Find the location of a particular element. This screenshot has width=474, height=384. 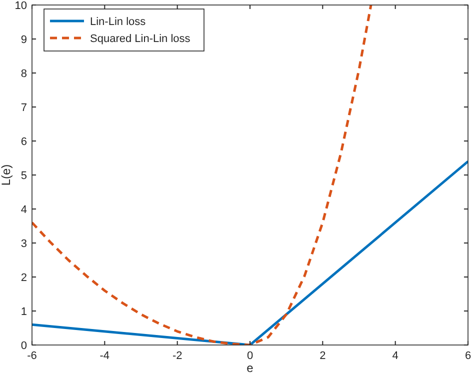

x-tick-label: -6 is located at coordinates (32, 356).